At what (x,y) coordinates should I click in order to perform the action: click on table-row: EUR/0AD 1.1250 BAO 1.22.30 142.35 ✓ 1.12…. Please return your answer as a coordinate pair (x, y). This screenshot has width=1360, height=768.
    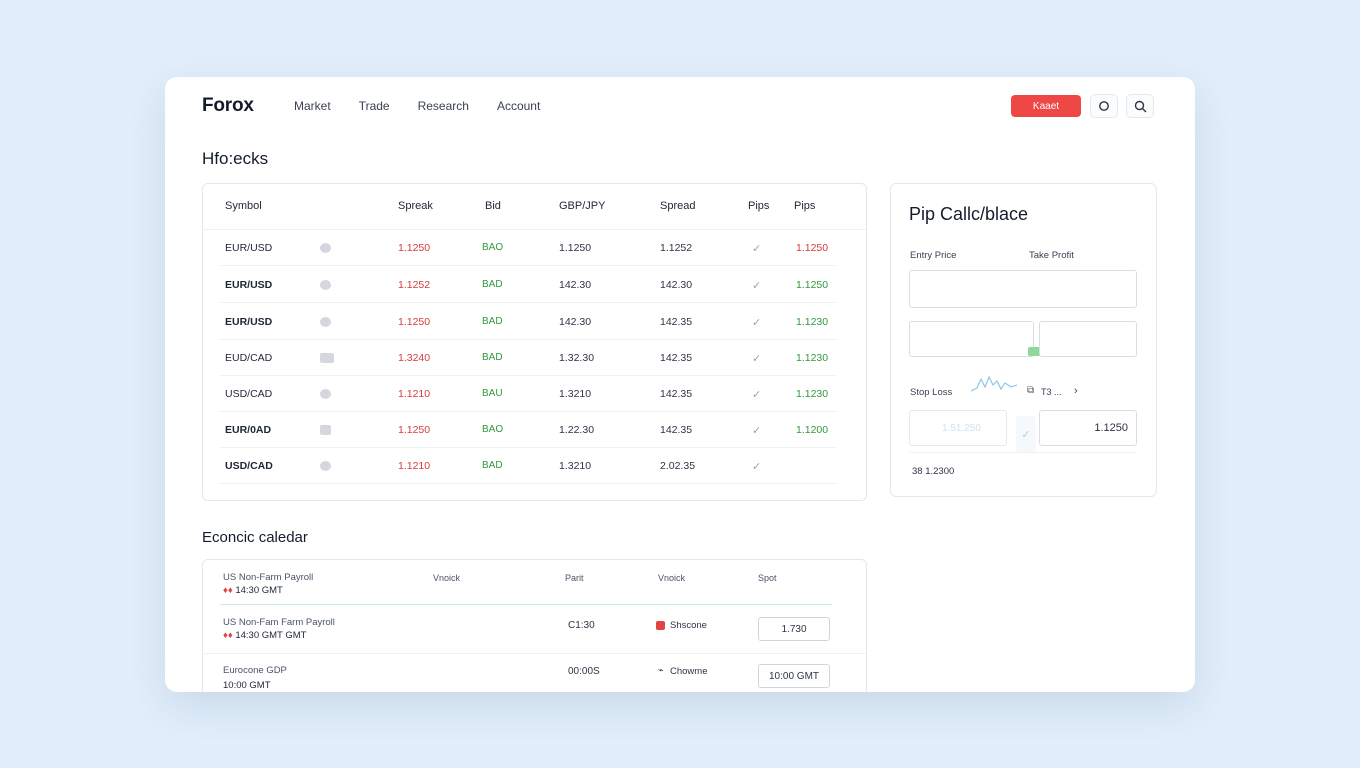
    Looking at the image, I should click on (528, 430).